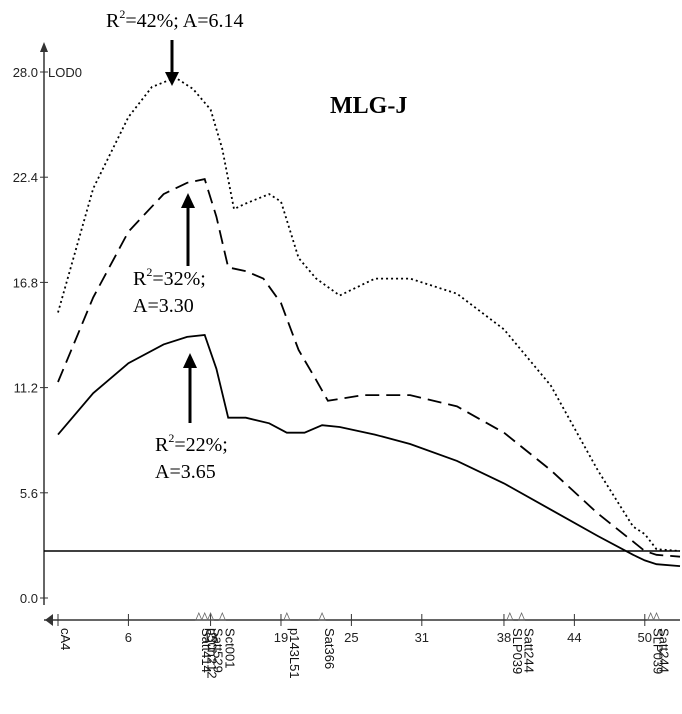  I want to click on annotation-top-a: A=6.14, so click(213, 21).